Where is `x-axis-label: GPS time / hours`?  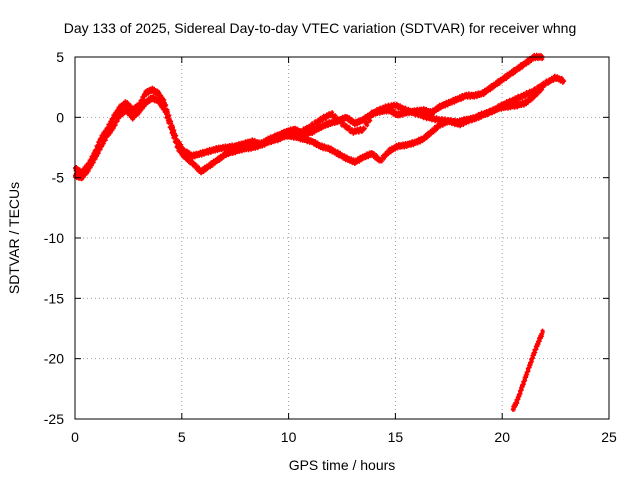
x-axis-label: GPS time / hours is located at coordinates (342, 465).